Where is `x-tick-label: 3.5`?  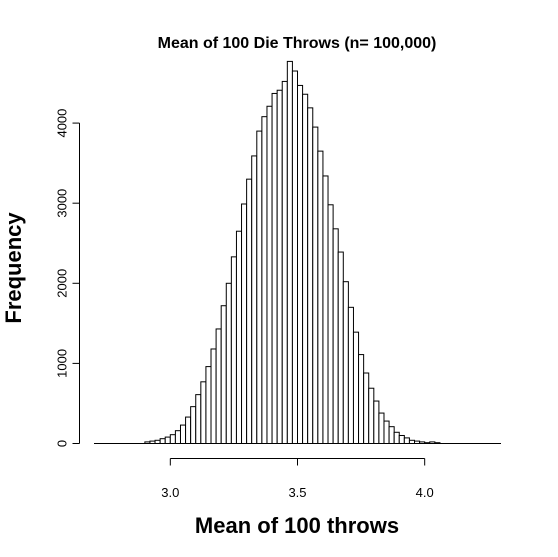 x-tick-label: 3.5 is located at coordinates (297, 492).